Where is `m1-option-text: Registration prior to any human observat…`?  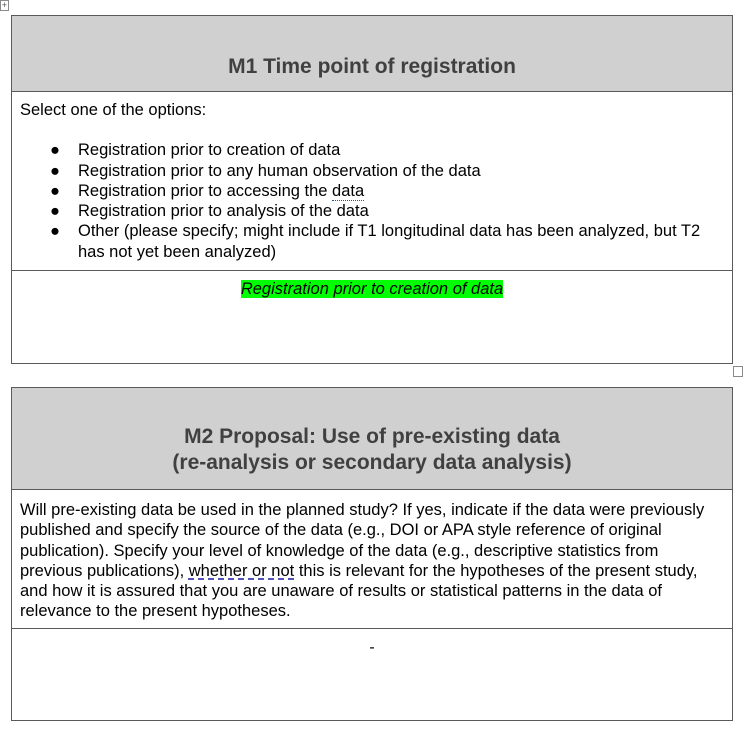
m1-option-text: Registration prior to any human observat… is located at coordinates (279, 170).